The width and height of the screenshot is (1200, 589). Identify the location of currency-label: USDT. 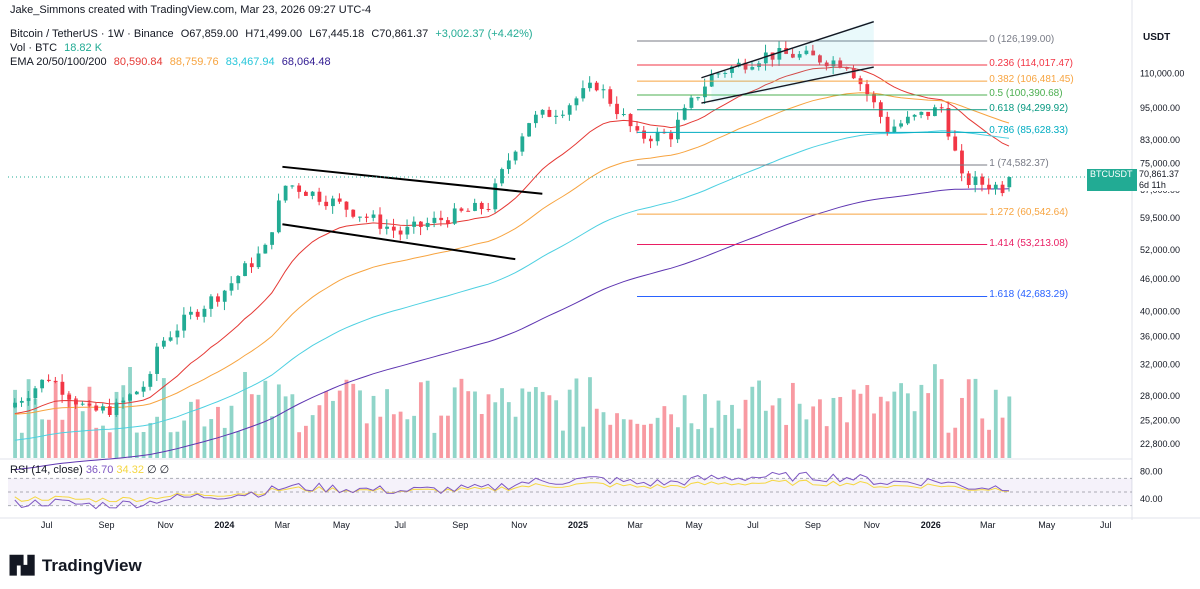
(1157, 37).